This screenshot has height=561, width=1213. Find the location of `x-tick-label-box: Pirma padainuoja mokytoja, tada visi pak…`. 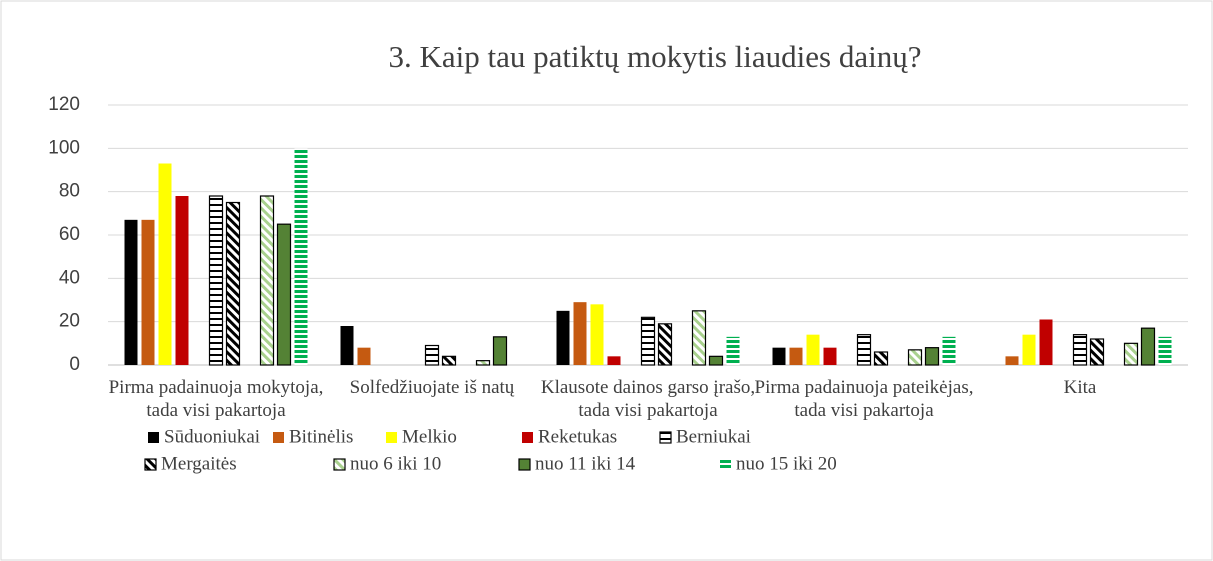

x-tick-label-box: Pirma padainuoja mokytoja, tada visi pak… is located at coordinates (216, 399).